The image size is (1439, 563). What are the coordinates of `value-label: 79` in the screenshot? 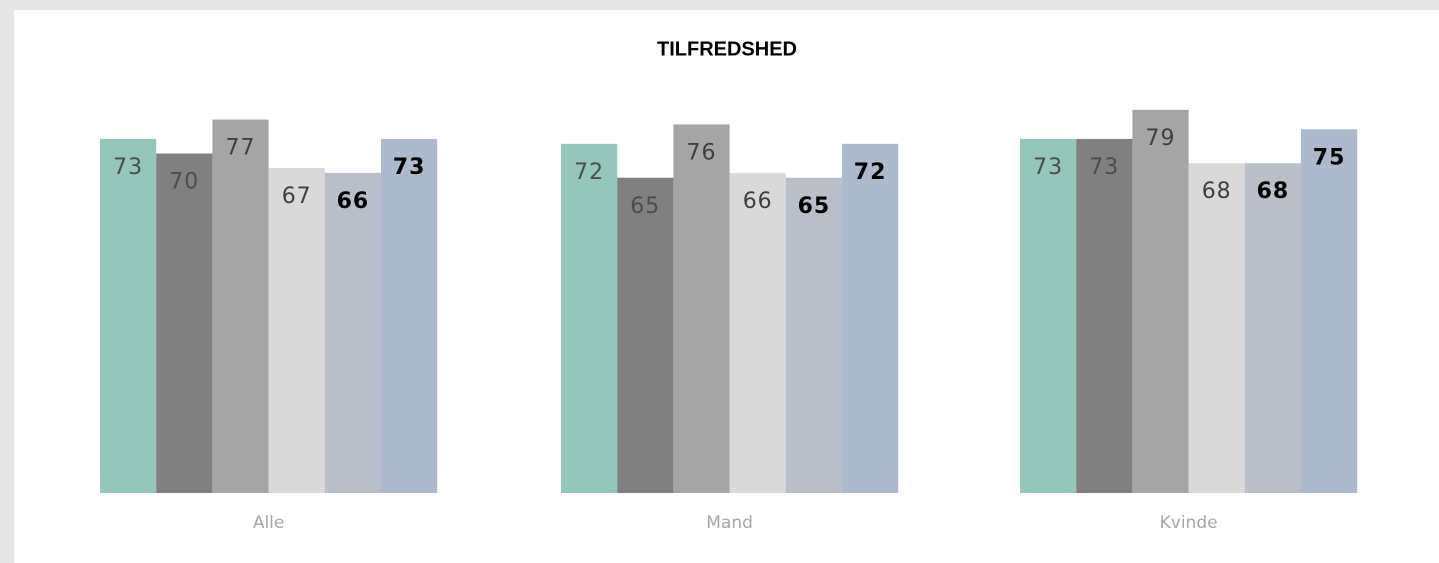 It's located at (1161, 138).